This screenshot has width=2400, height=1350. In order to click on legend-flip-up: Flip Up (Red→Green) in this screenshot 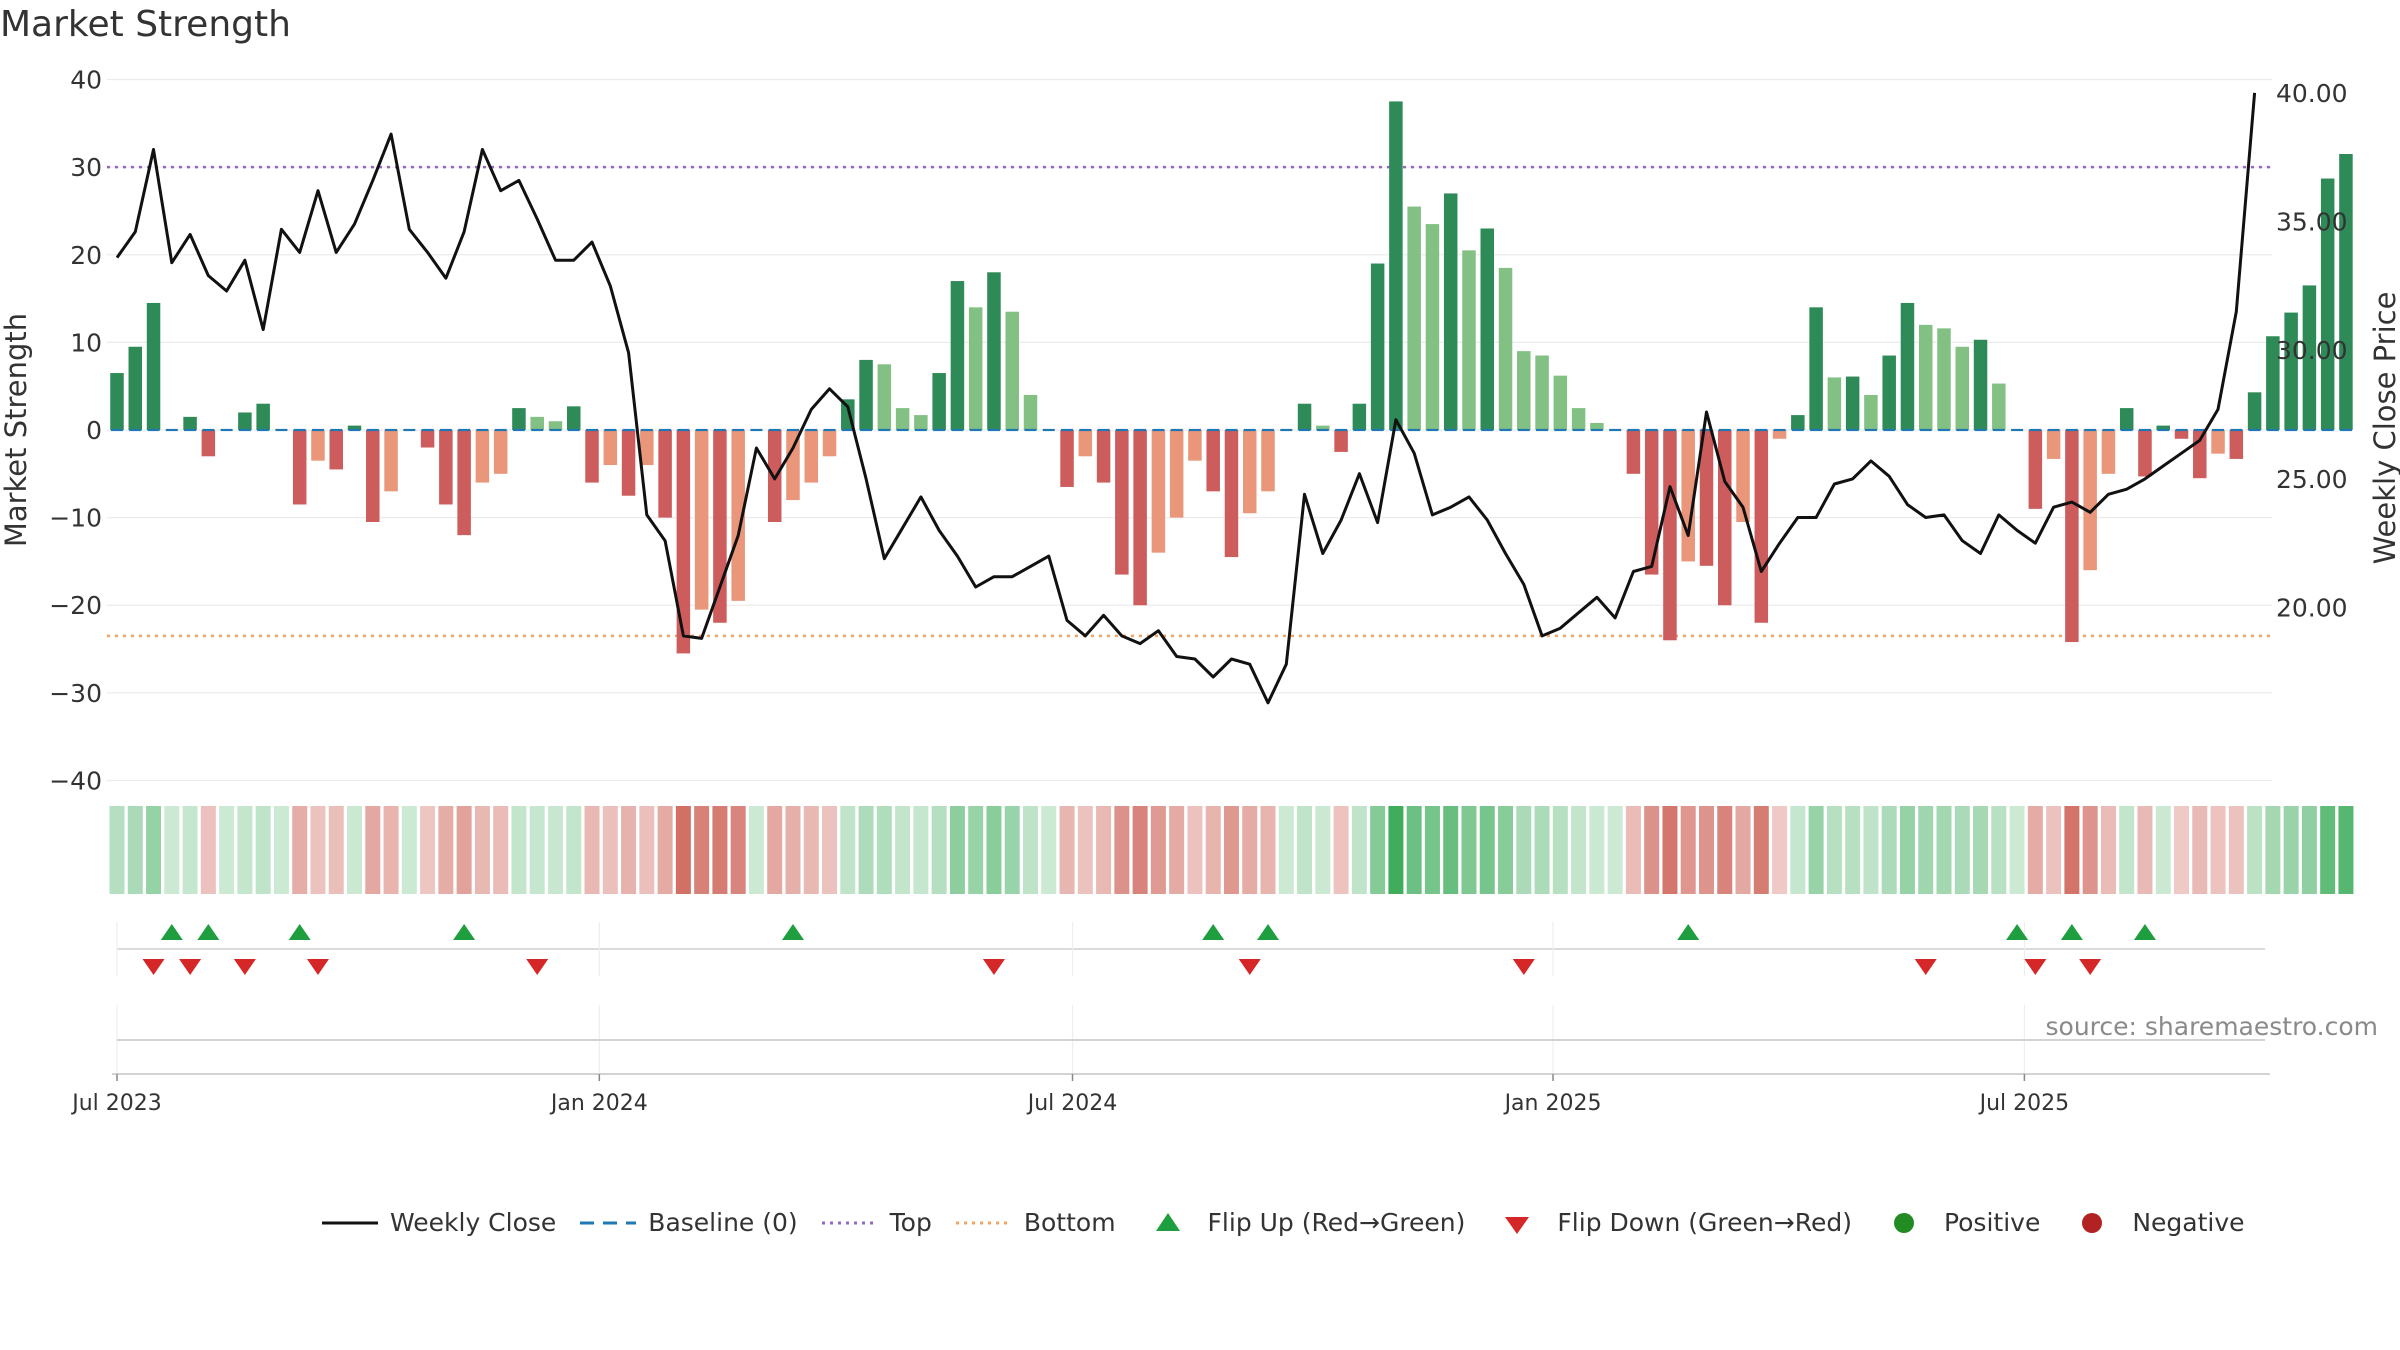, I will do `click(1301, 1222)`.